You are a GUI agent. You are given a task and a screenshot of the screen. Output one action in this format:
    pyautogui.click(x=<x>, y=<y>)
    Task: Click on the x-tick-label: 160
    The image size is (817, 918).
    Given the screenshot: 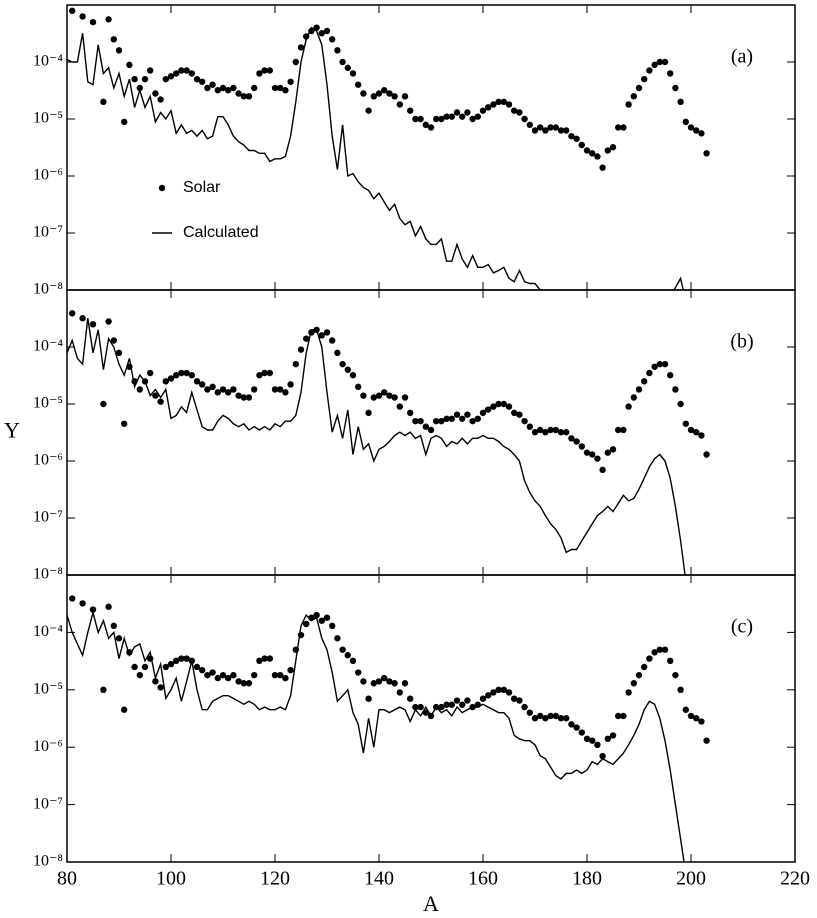 What is the action you would take?
    pyautogui.click(x=483, y=879)
    